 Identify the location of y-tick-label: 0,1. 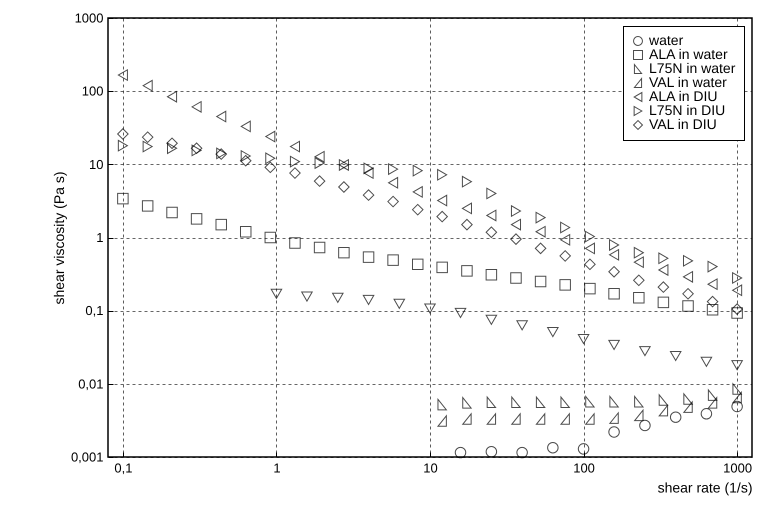
(94, 310).